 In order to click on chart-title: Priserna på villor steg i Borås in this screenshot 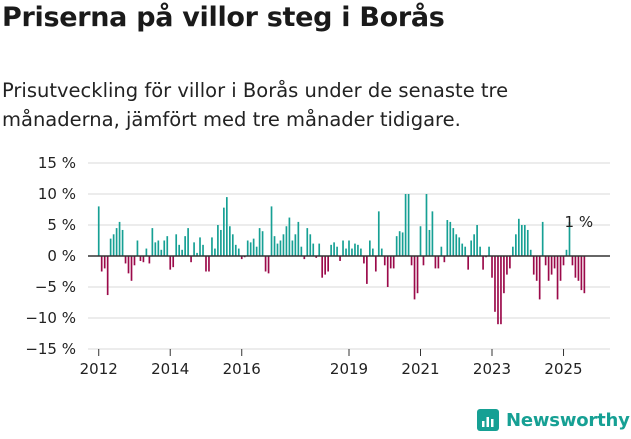, I will do `click(223, 17)`.